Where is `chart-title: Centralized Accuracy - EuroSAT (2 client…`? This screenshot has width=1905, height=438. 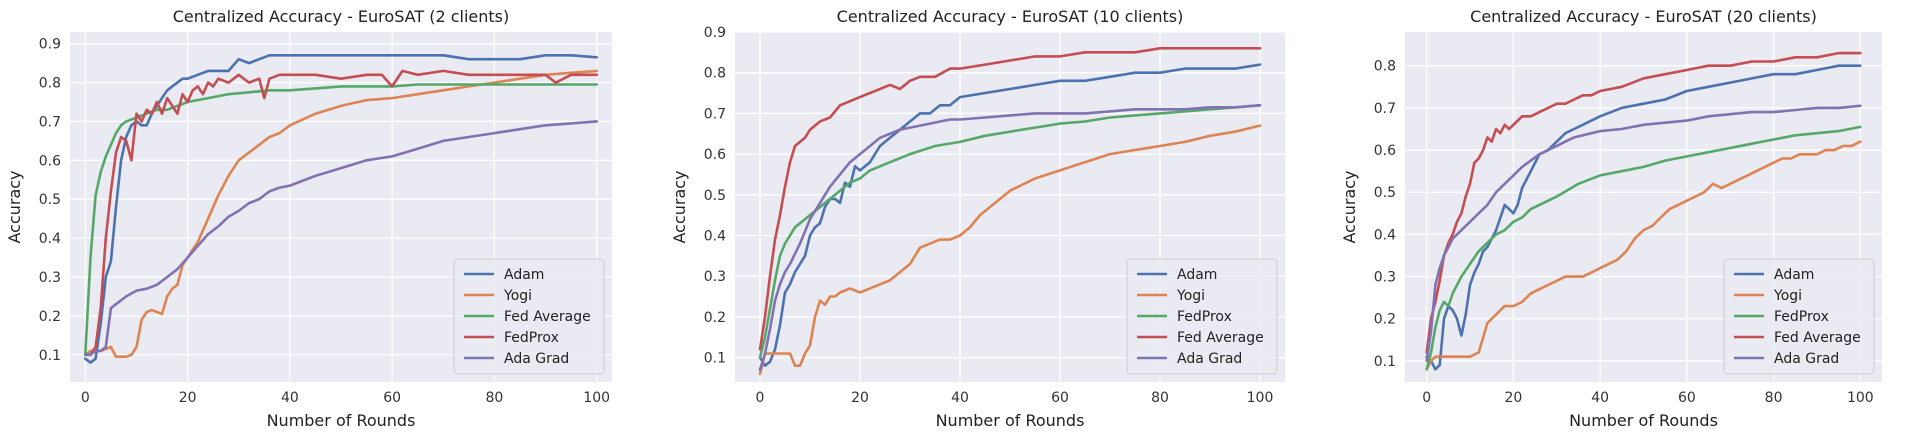 chart-title: Centralized Accuracy - EuroSAT (2 client… is located at coordinates (341, 16).